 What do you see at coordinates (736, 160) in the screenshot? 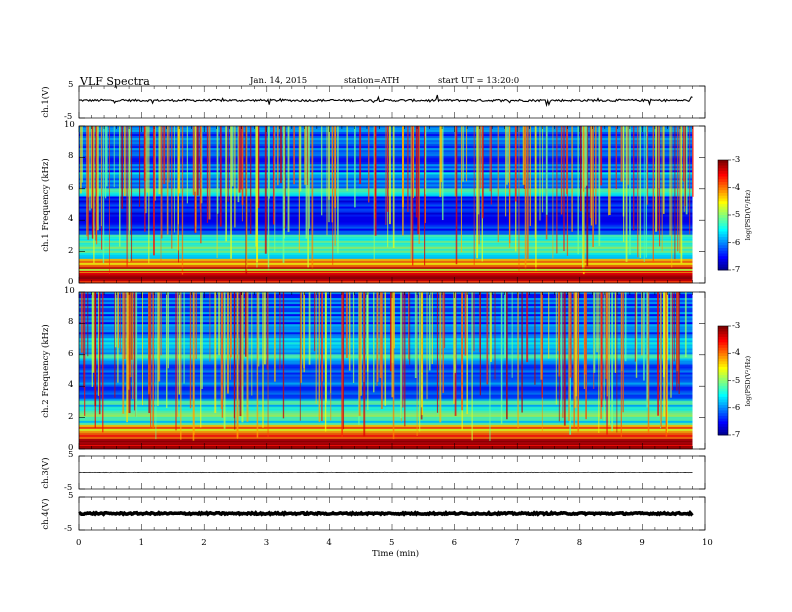
I see `colorbar-tick-label: -3` at bounding box center [736, 160].